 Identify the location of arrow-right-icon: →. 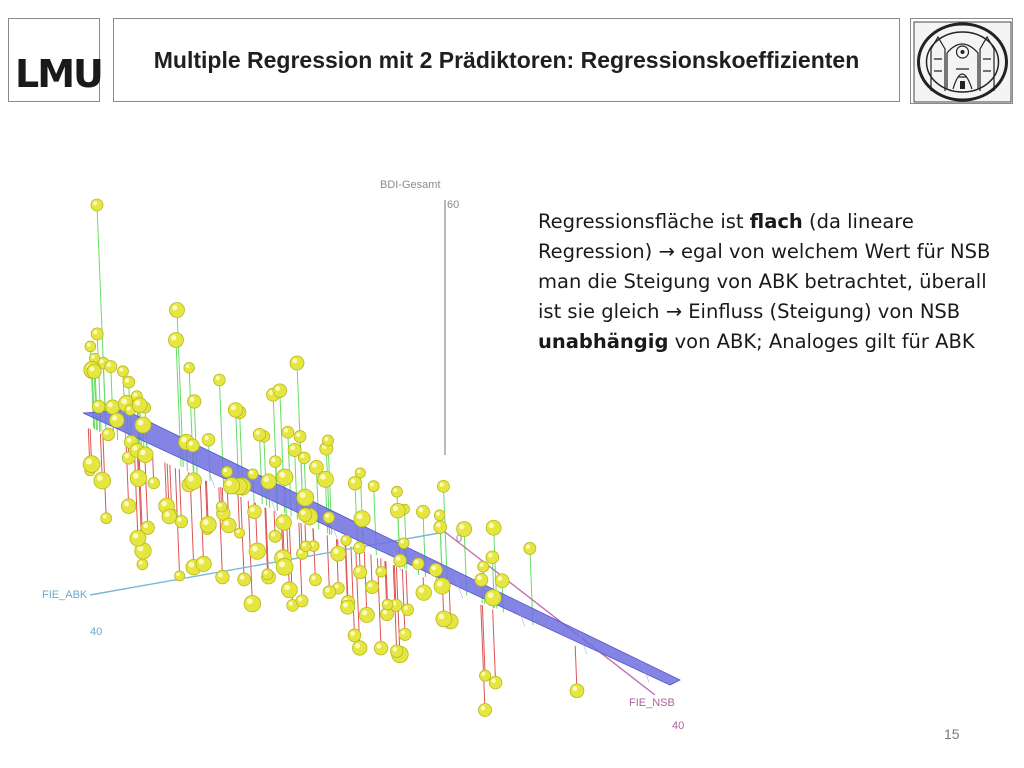
(666, 251).